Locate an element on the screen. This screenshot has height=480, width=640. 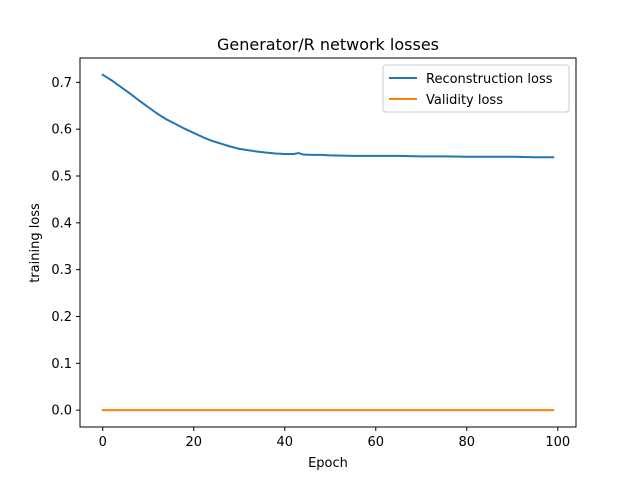
x-tick-label: 40 is located at coordinates (284, 442).